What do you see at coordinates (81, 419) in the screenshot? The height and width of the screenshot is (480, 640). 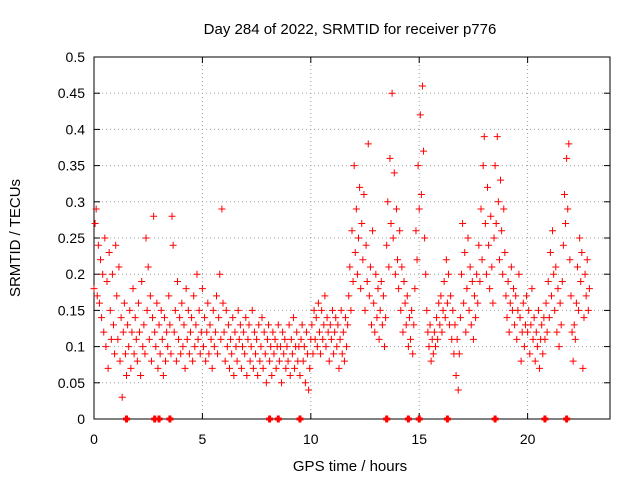 I see `y-tick-label: 0` at bounding box center [81, 419].